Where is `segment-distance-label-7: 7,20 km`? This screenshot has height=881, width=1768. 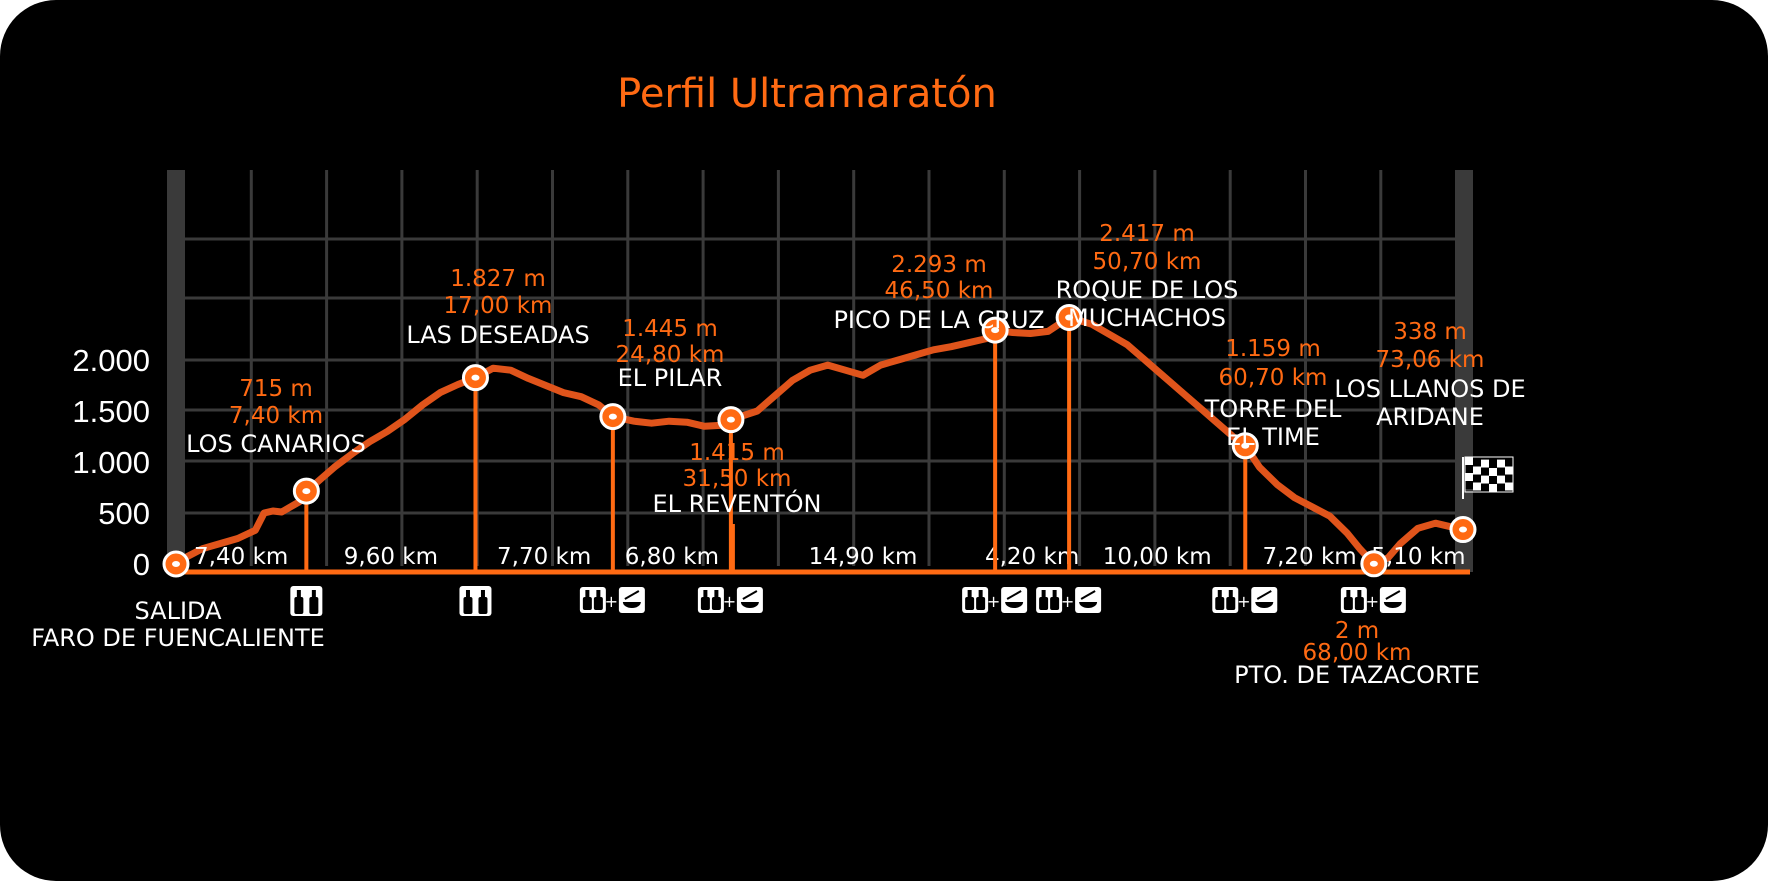
segment-distance-label-7: 7,20 km is located at coordinates (1309, 557).